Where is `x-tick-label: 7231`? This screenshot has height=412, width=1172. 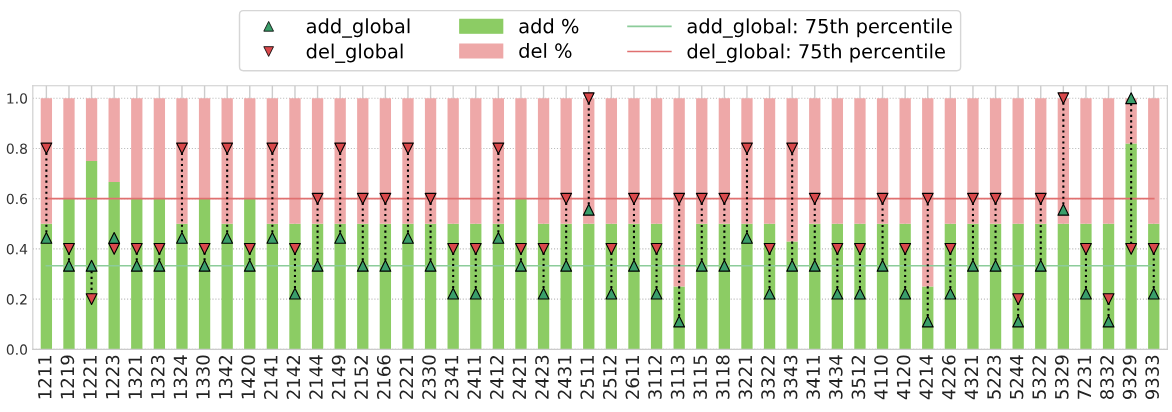 x-tick-label: 7231 is located at coordinates (1084, 377).